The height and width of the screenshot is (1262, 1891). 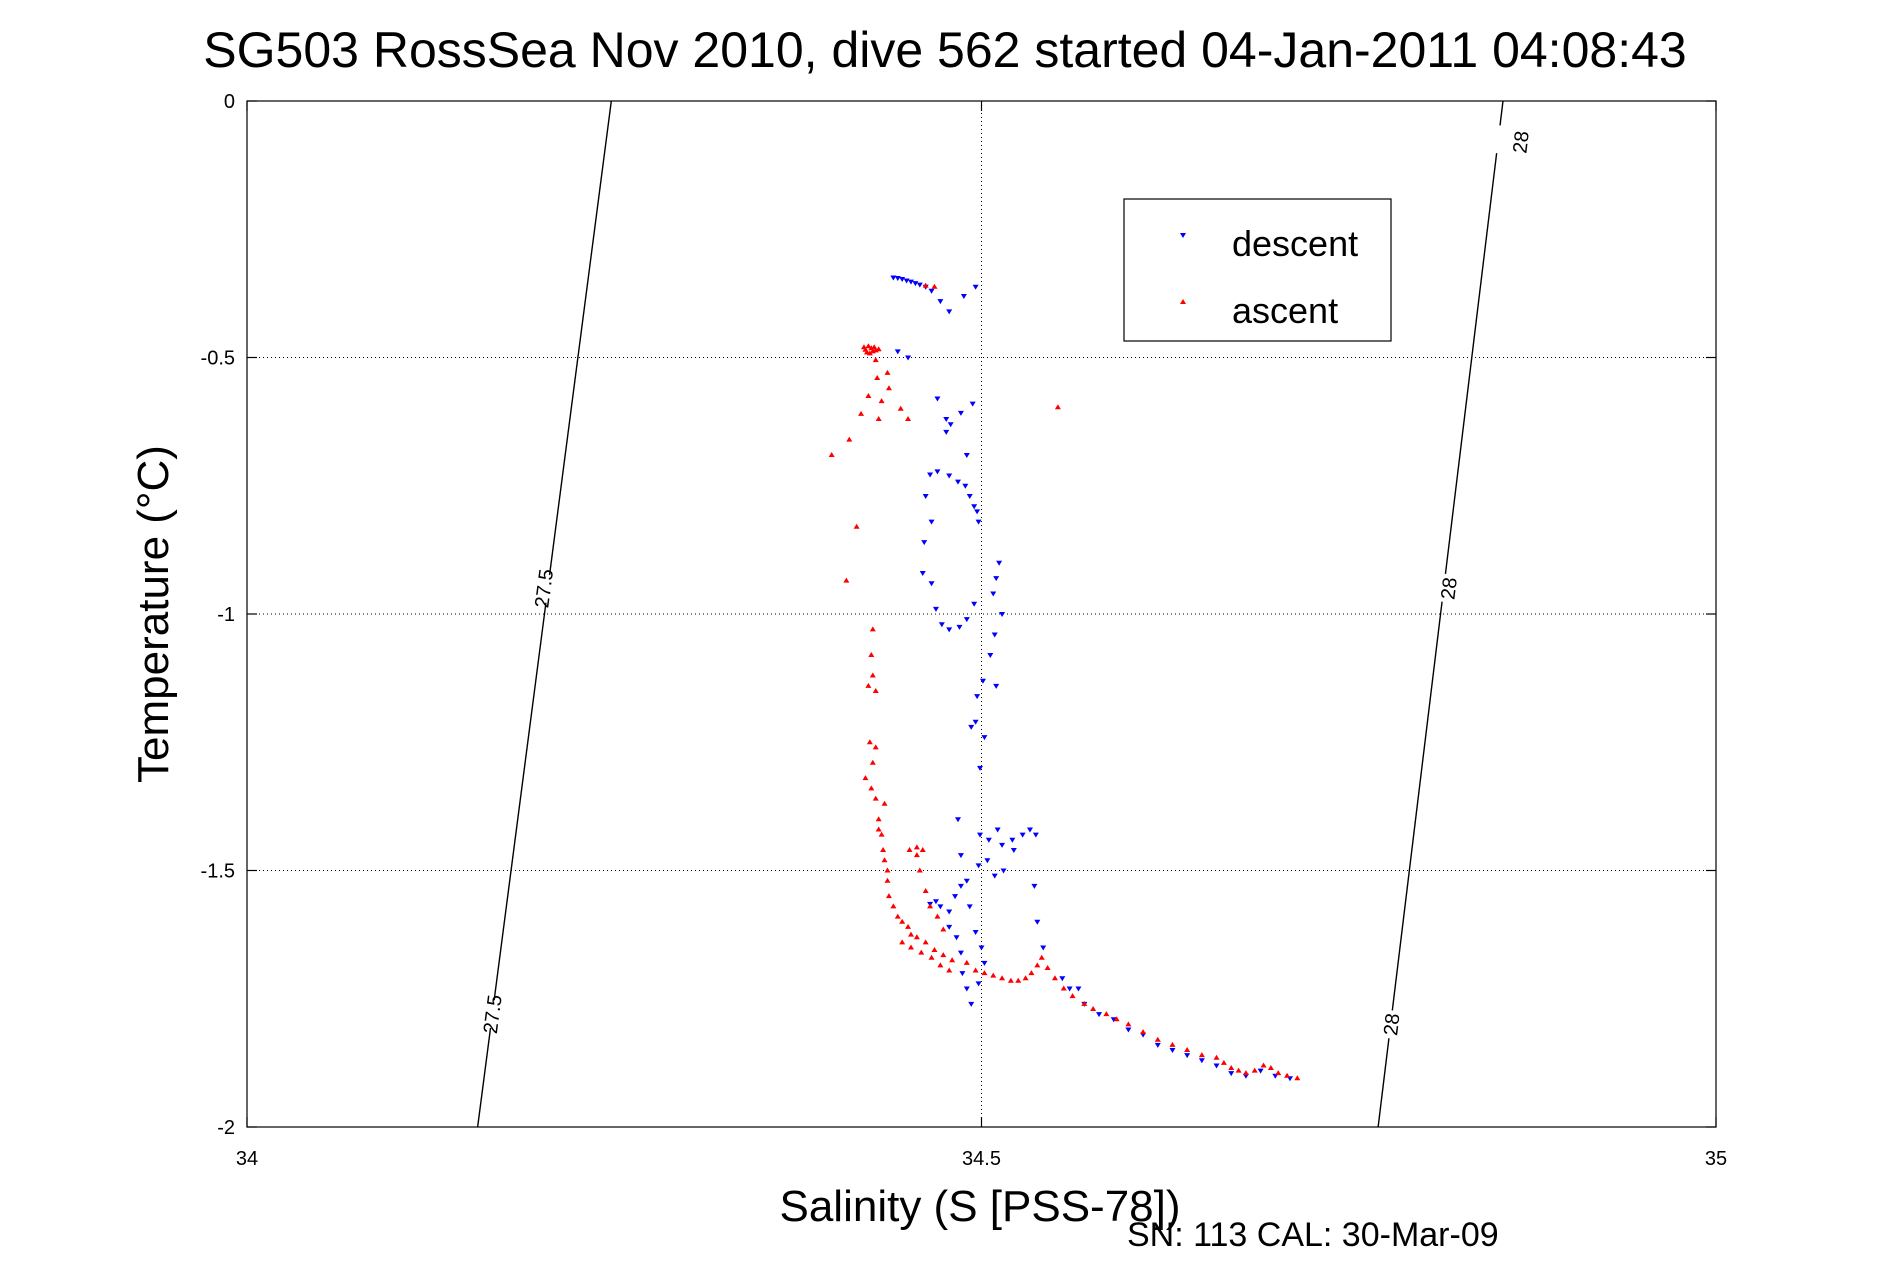 I want to click on legend-ascent-label: ascent, so click(x=1285, y=310).